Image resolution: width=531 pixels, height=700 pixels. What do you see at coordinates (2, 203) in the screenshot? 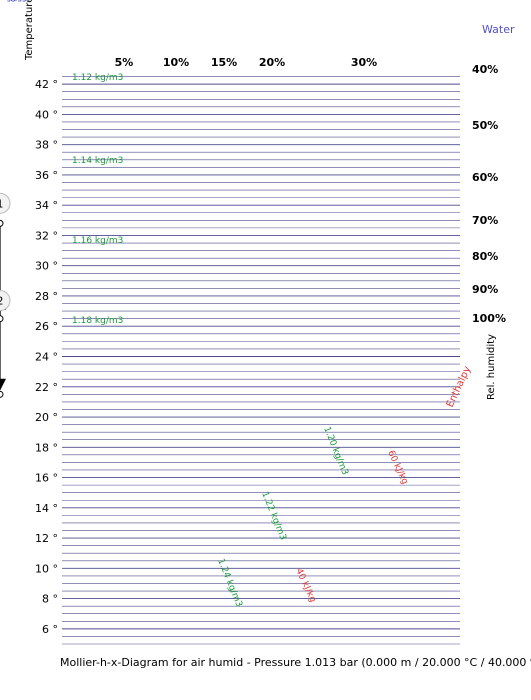
I see `state-point-label: 1` at bounding box center [2, 203].